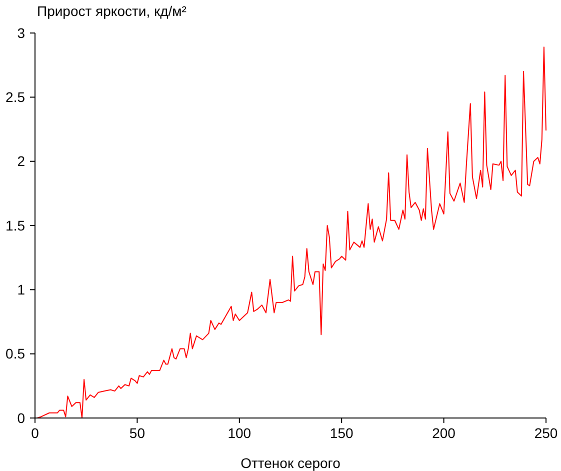  Describe the element at coordinates (290, 463) in the screenshot. I see `x-axis-title: Оттенок серого` at that location.